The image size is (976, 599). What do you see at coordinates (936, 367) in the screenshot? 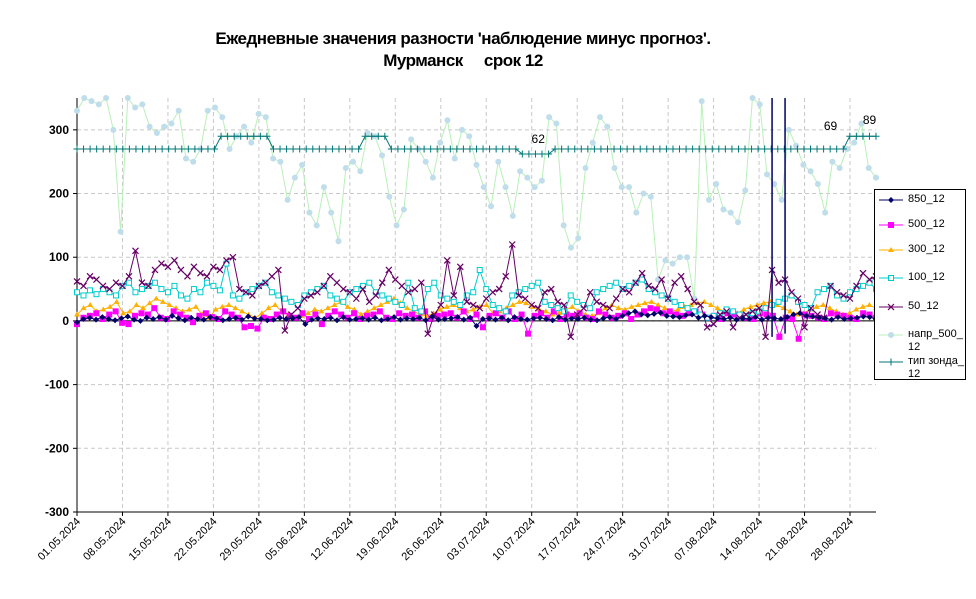
I see `legend-label: тип зонда_12` at bounding box center [936, 367].